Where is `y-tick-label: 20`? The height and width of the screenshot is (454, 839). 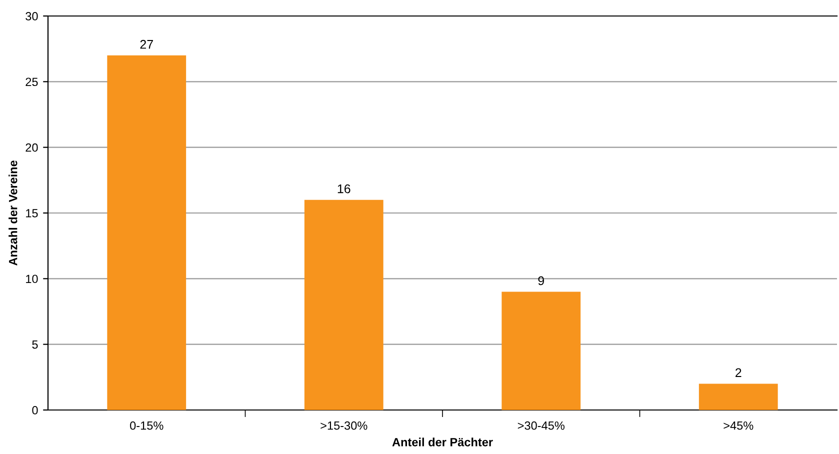
y-tick-label: 20 is located at coordinates (32, 147).